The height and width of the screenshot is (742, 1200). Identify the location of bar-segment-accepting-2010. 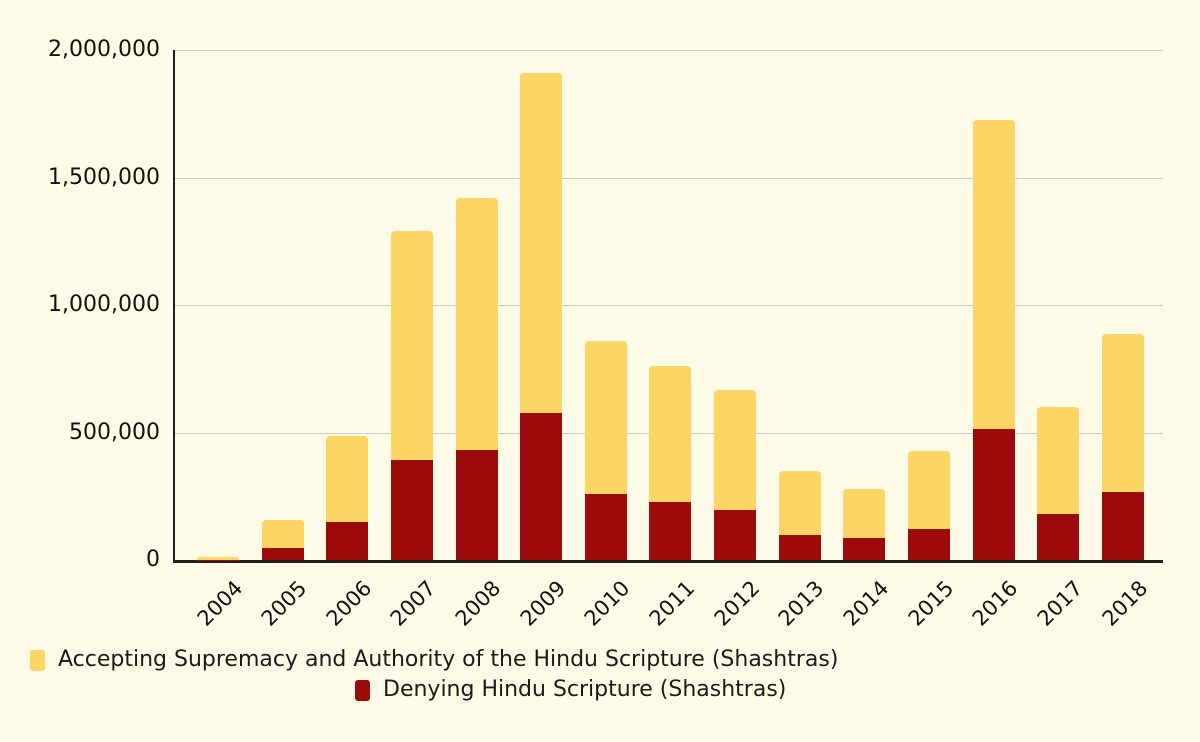
(605, 417).